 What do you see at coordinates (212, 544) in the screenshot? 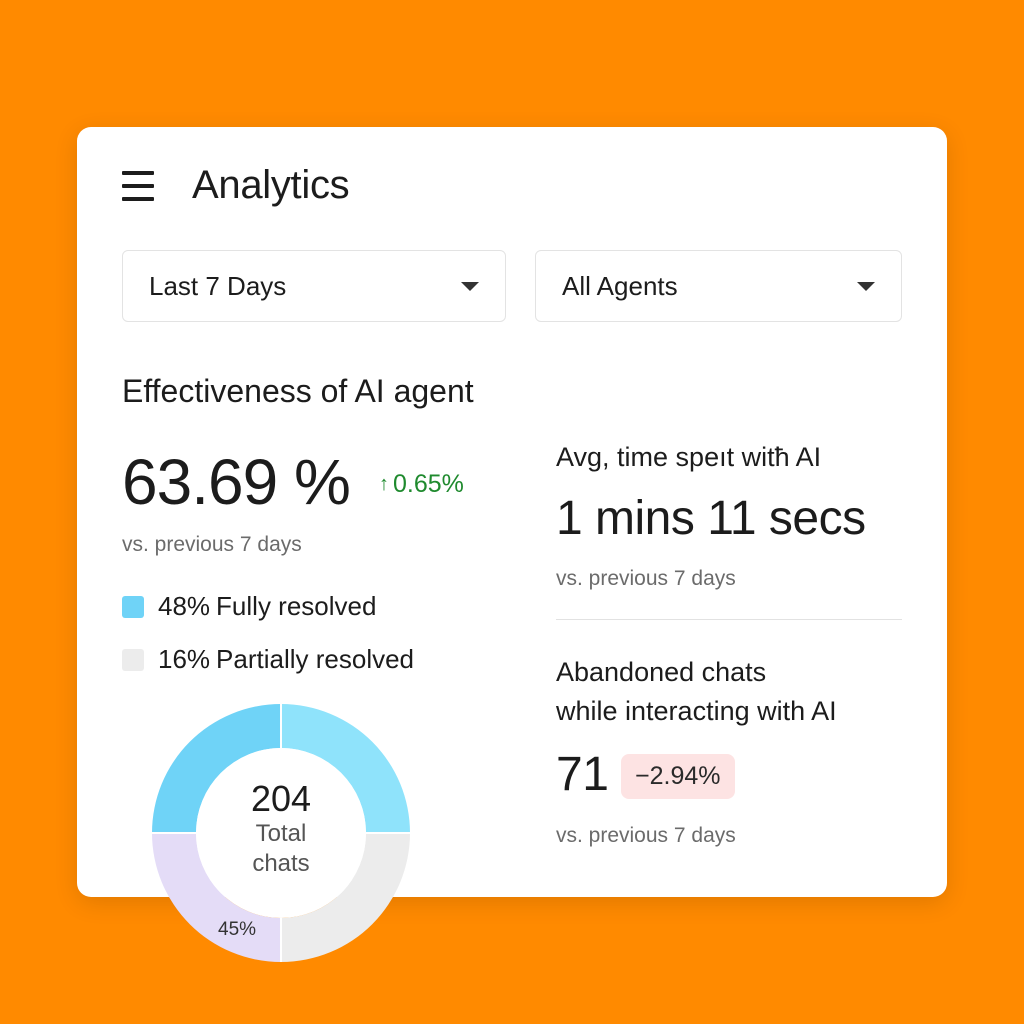
I see `effectiveness-comparison: vs. previous 7 days` at bounding box center [212, 544].